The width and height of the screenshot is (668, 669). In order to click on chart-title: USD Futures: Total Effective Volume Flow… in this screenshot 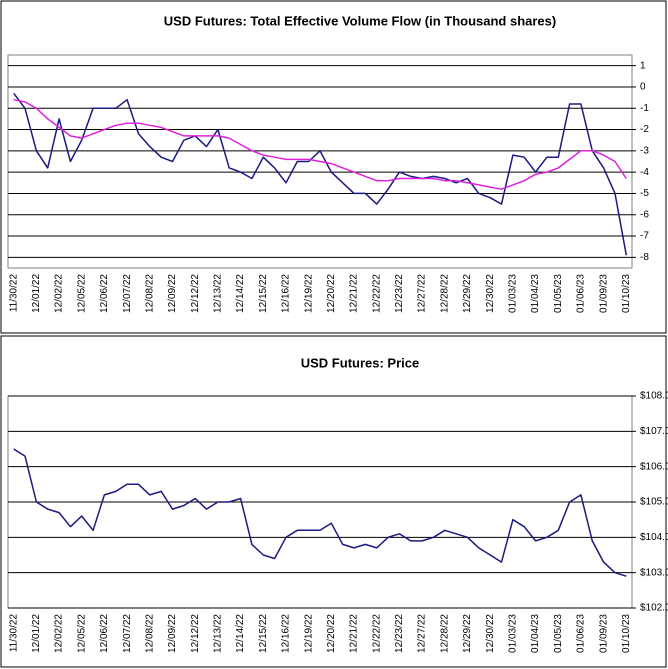, I will do `click(360, 20)`.